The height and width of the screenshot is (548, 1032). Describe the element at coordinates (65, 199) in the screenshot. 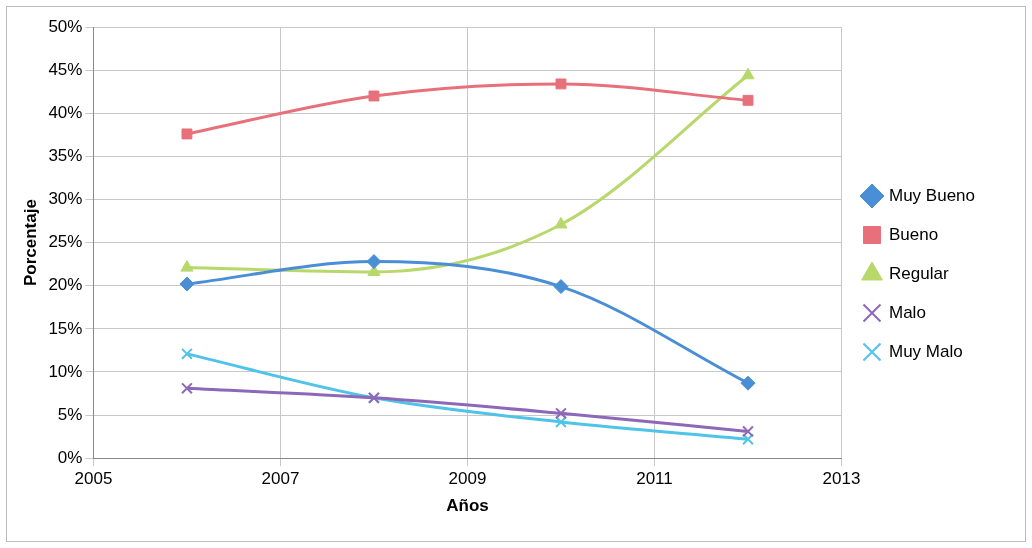

I see `y-tick-label: 30%` at that location.